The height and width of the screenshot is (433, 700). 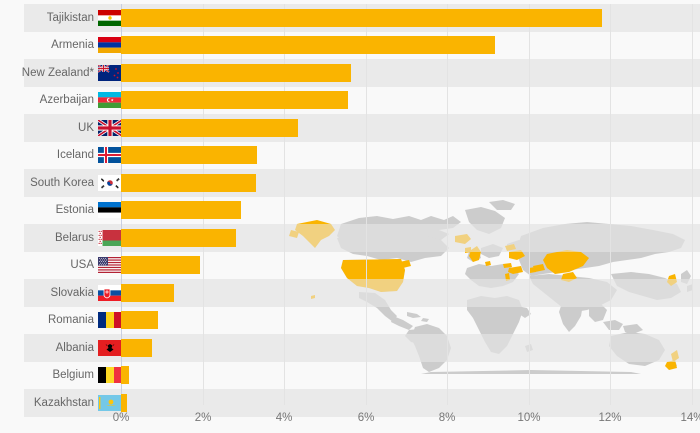 I want to click on category-label: Azerbaijan, so click(x=66, y=100).